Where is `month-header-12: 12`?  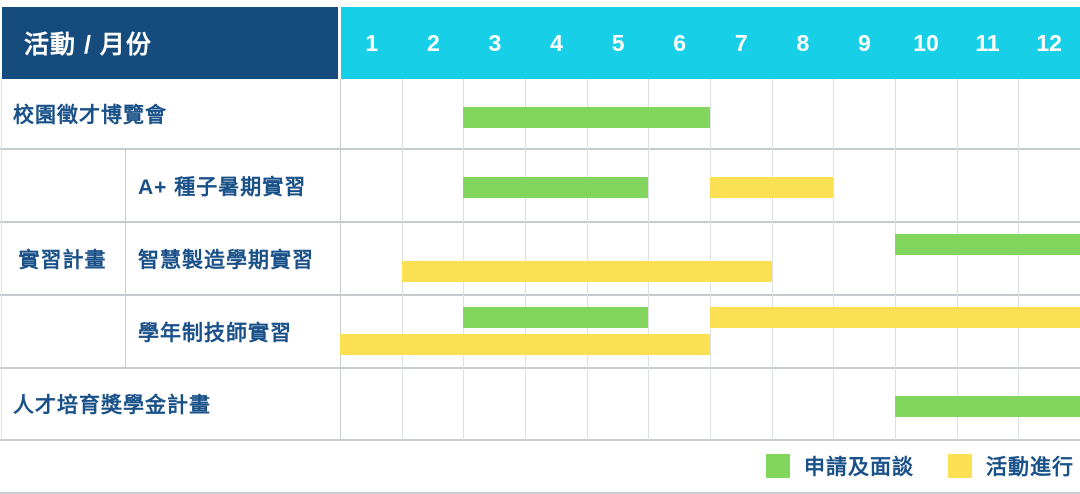
month-header-12: 12 is located at coordinates (1049, 42).